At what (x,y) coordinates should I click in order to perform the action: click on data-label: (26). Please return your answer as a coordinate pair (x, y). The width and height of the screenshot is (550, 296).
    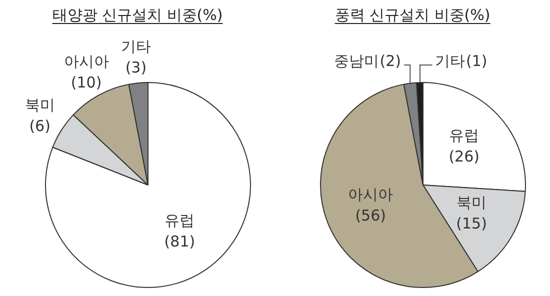
    Looking at the image, I should click on (464, 156).